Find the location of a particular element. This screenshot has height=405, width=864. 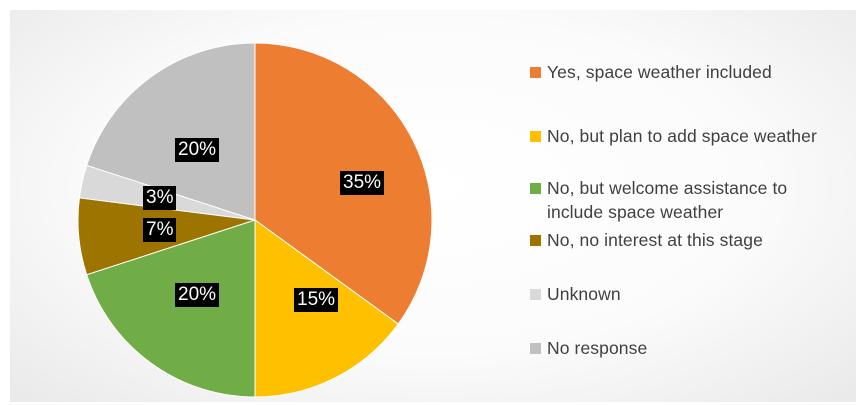

data-label-2: 20% is located at coordinates (197, 295).